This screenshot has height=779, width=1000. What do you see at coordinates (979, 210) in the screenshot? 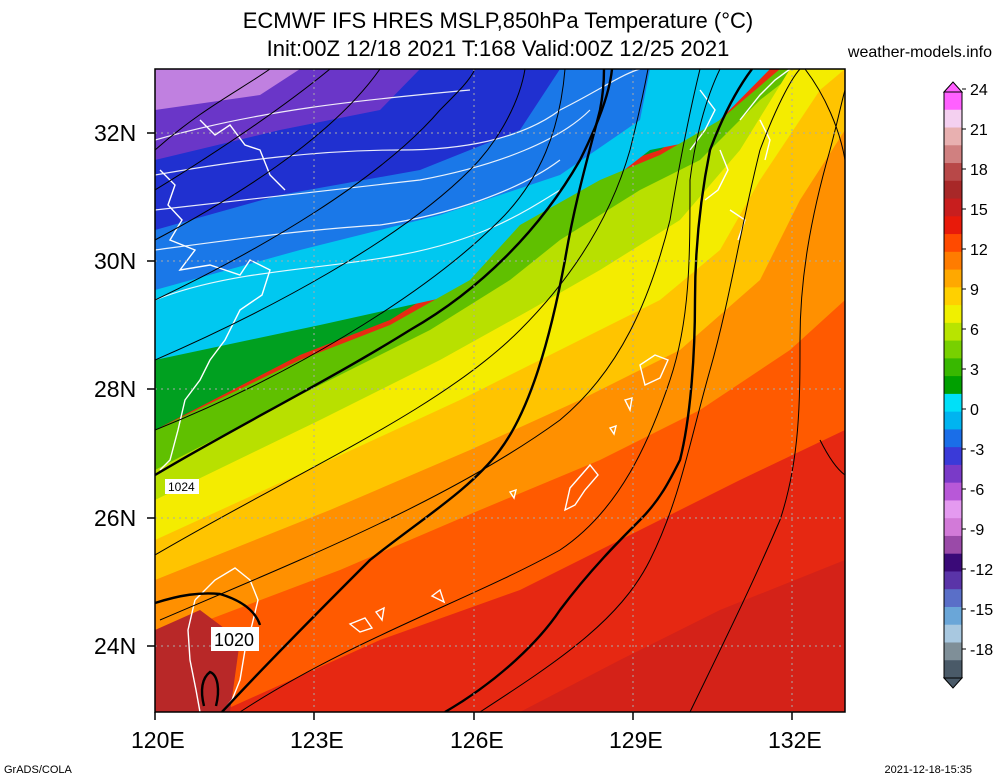
I see `colorbar-label: 15` at bounding box center [979, 210].